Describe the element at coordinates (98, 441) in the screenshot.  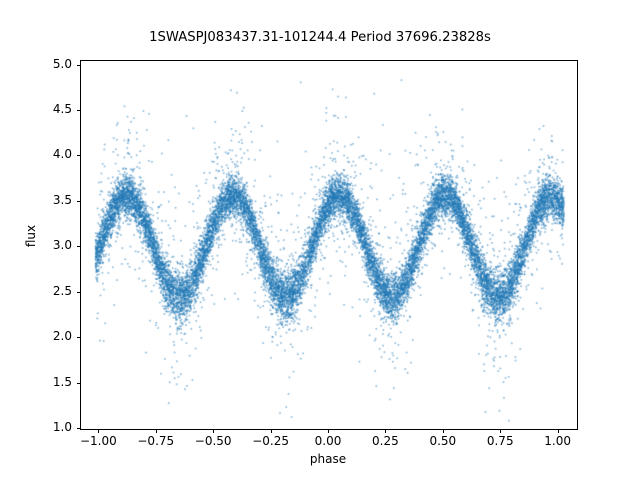
I see `x-tick-label: −1.00` at that location.